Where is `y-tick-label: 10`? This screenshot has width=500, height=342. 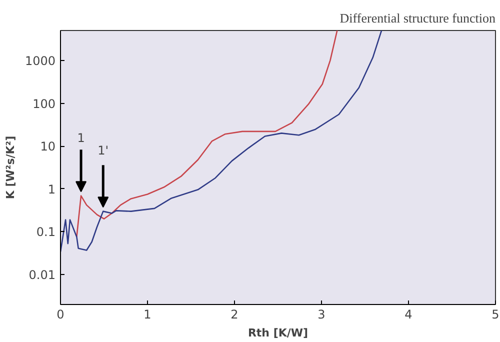 y-tick-label: 10 is located at coordinates (48, 147).